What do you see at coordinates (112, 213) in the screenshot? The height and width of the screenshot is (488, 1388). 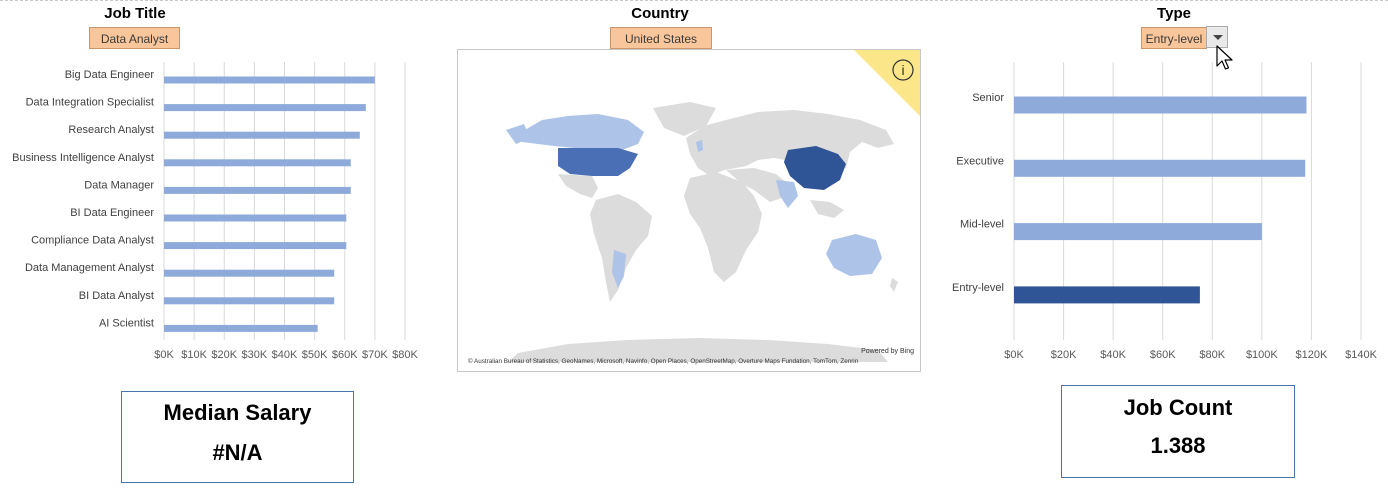 I see `category-label: BI Data Engineer` at bounding box center [112, 213].